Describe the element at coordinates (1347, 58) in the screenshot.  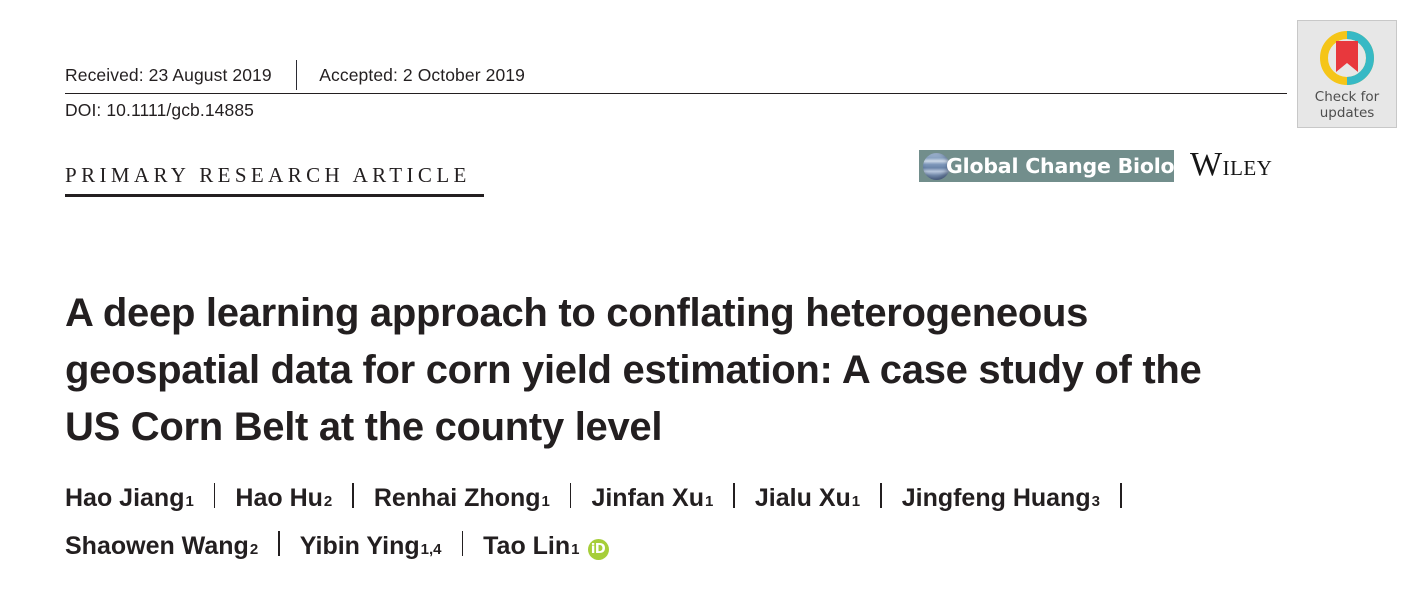
I see `crossmark-icon` at that location.